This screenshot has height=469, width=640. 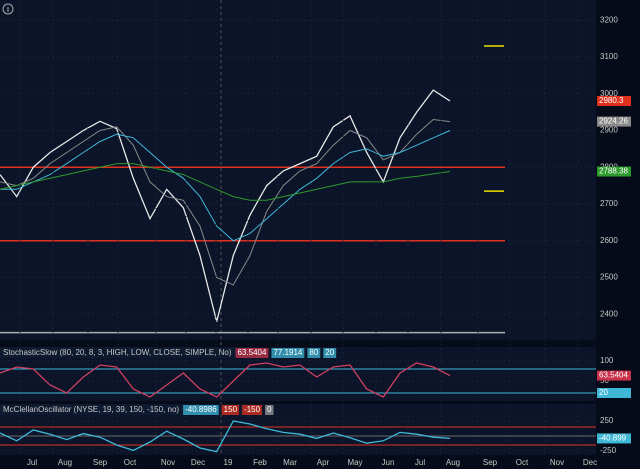 What do you see at coordinates (8, 9) in the screenshot?
I see `info-icon` at bounding box center [8, 9].